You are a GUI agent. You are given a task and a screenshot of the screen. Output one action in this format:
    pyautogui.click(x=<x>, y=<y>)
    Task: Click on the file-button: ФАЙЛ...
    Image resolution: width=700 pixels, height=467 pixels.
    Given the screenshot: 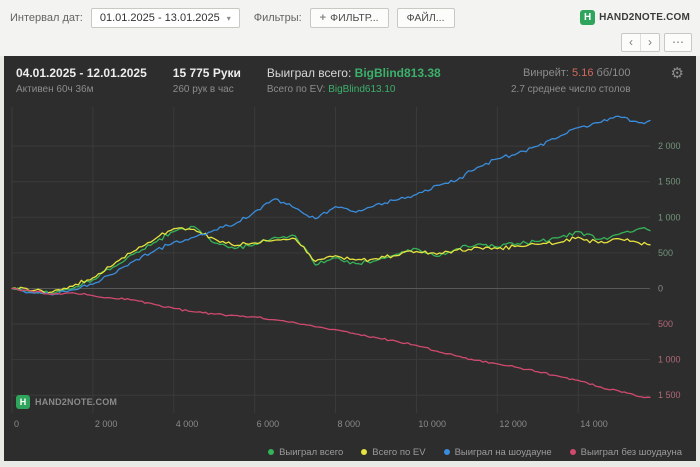 What is the action you would take?
    pyautogui.click(x=425, y=18)
    